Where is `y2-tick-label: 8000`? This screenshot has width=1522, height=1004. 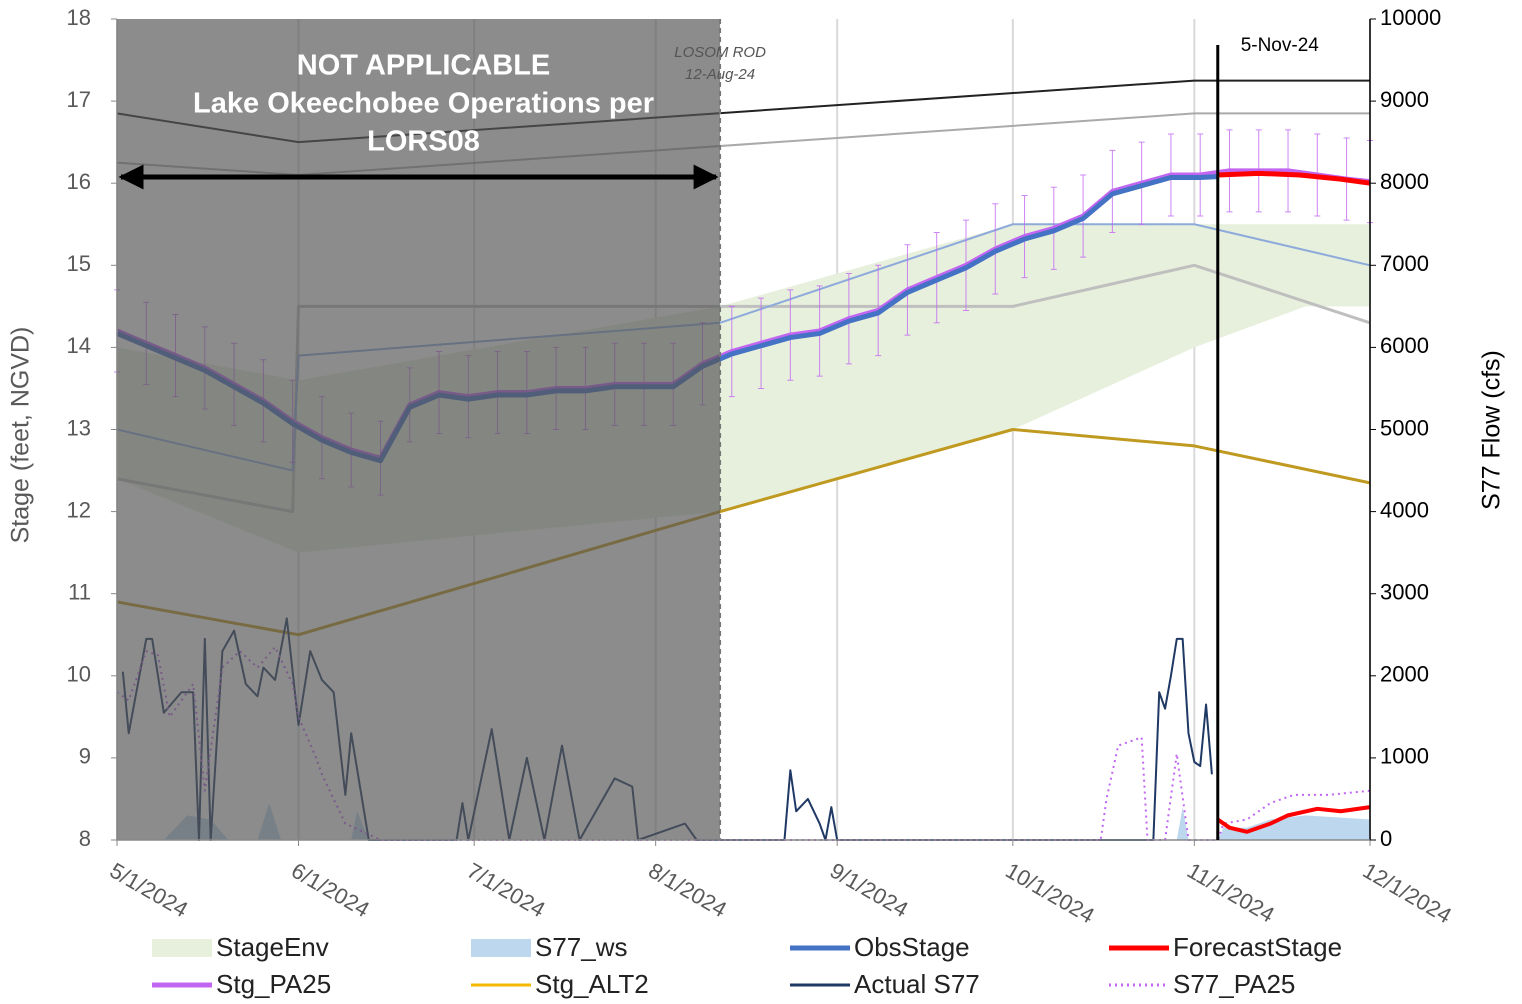 y2-tick-label: 8000 is located at coordinates (1404, 181).